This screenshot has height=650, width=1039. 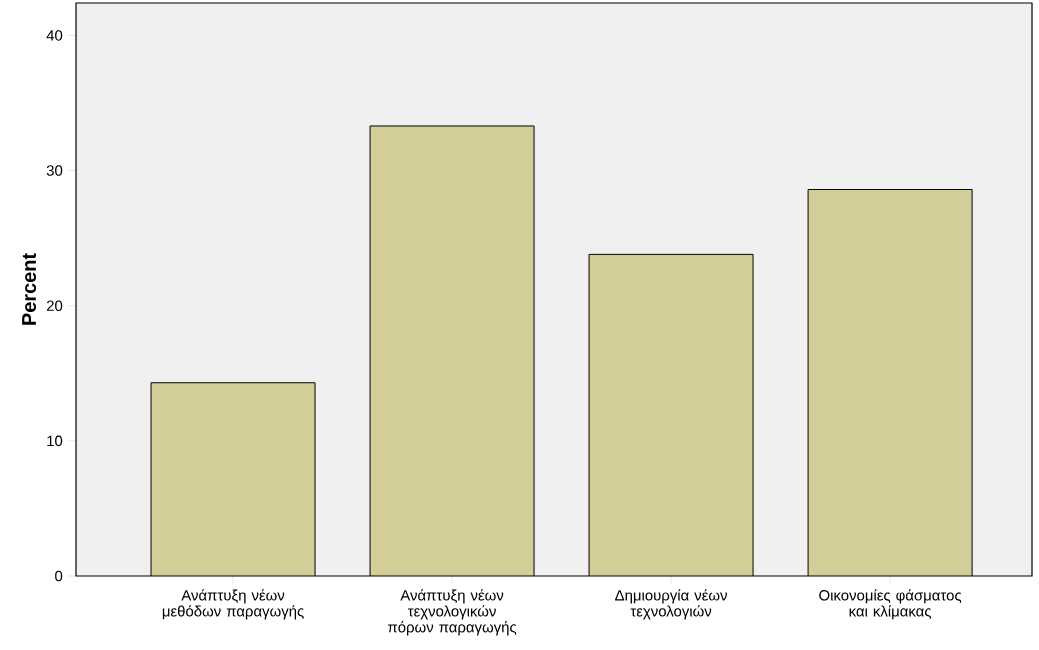 I want to click on x-tick-label: Δημιουργία νέων τεχνολογιών, so click(x=671, y=604).